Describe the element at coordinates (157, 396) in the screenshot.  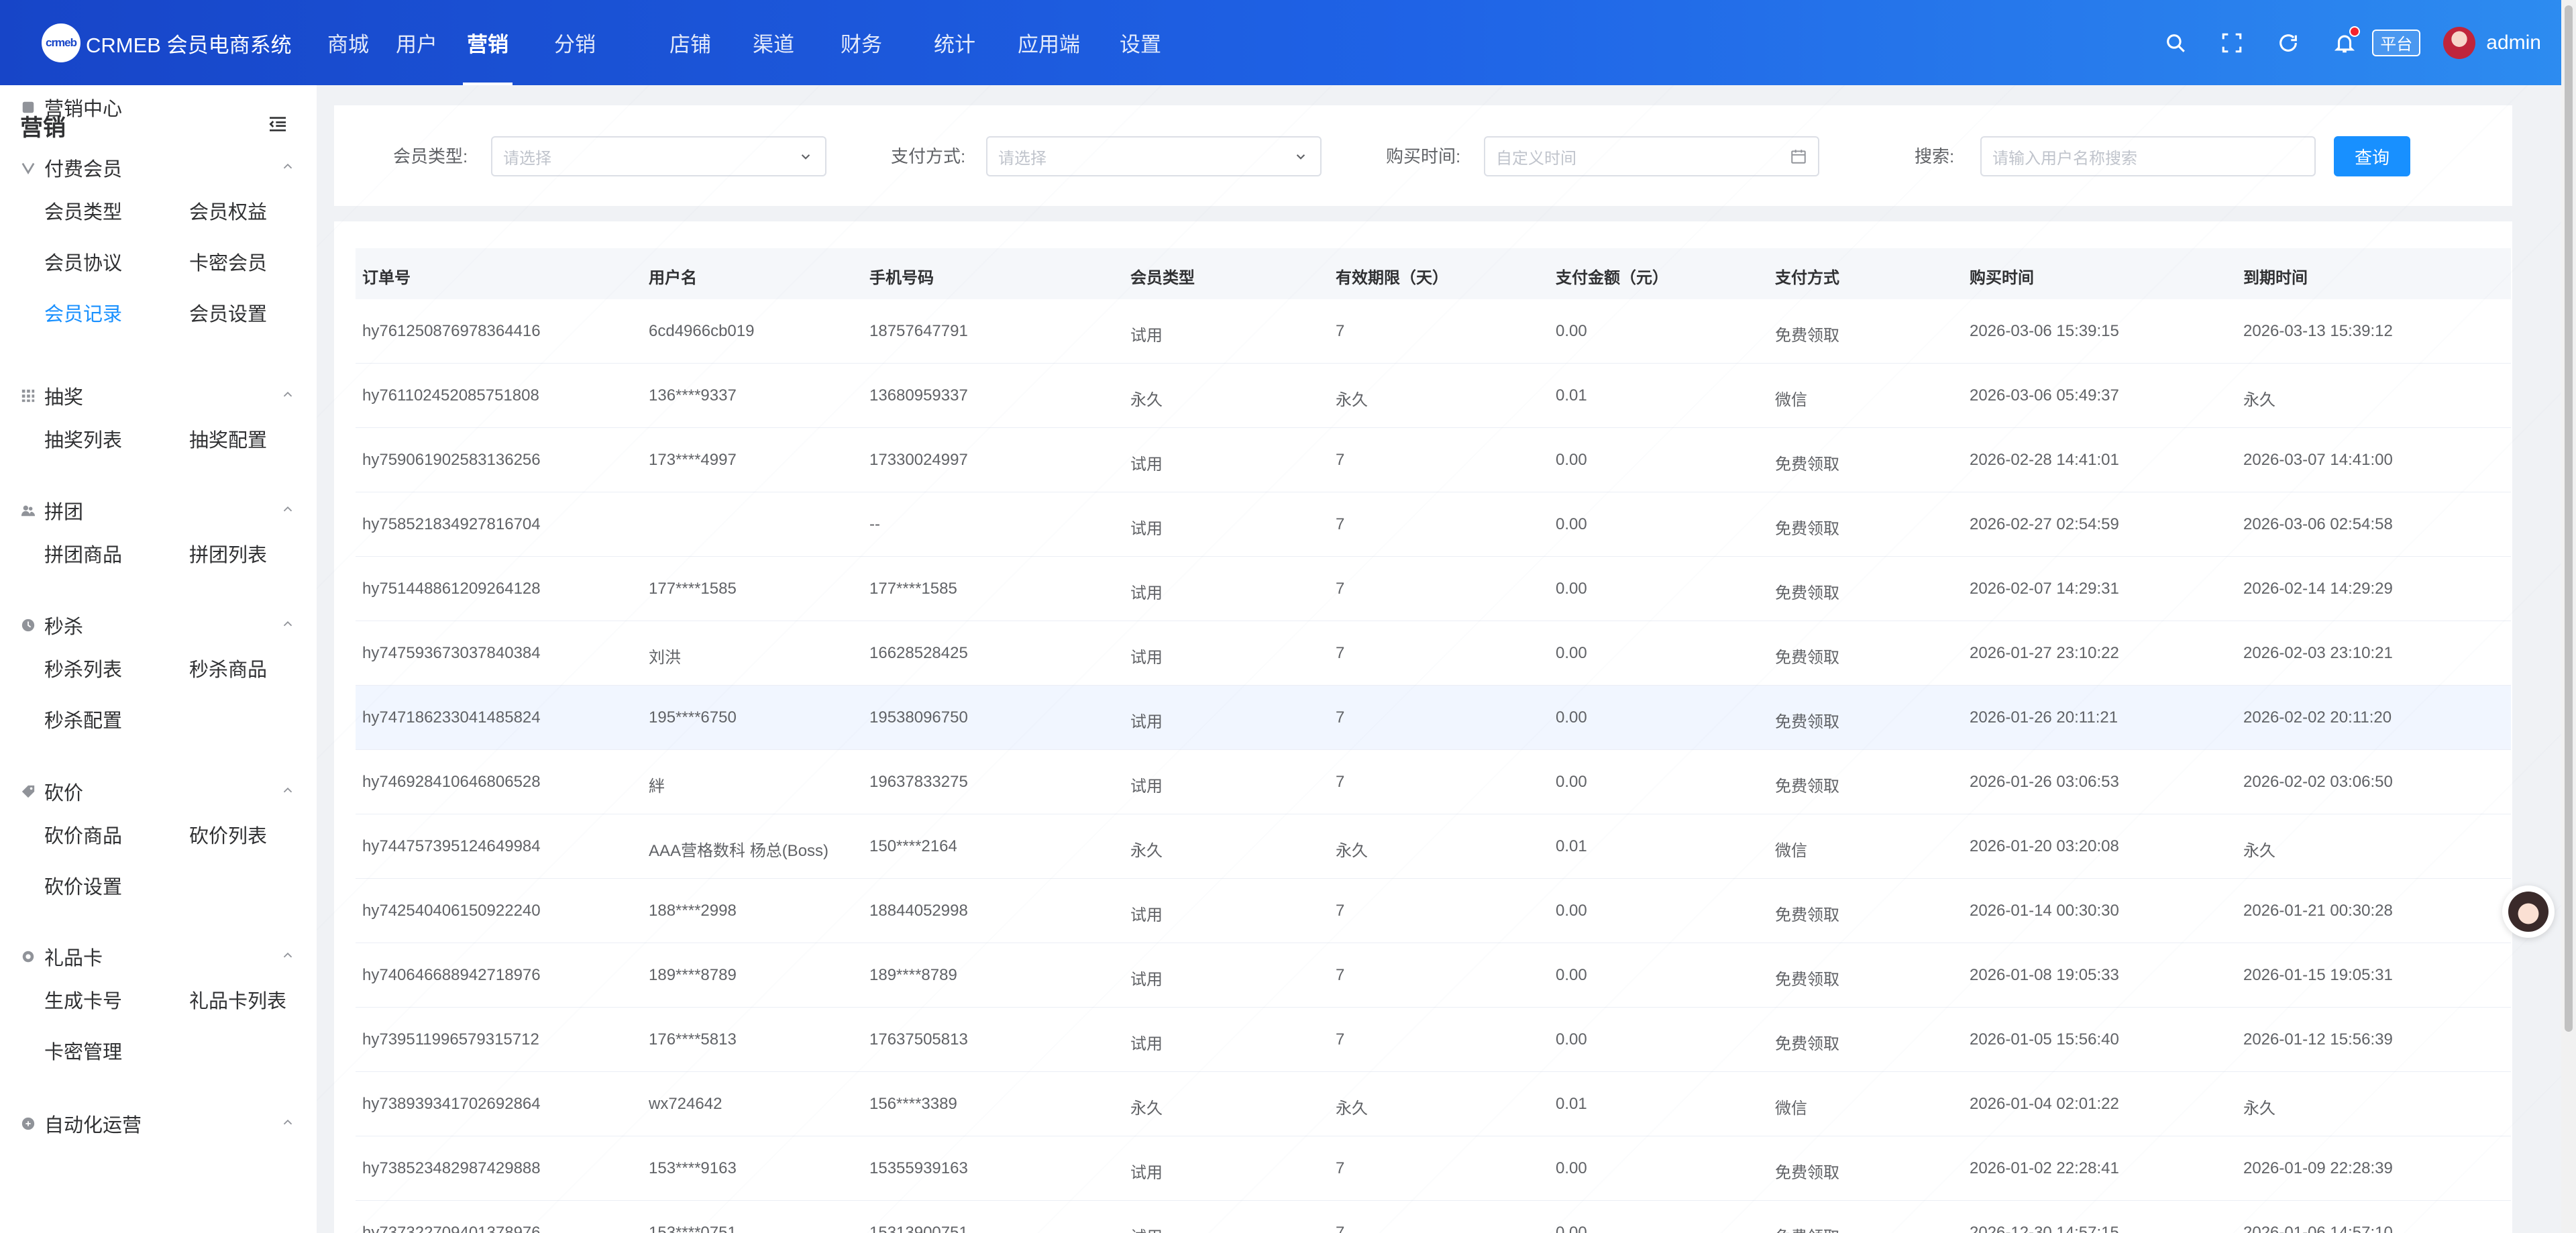
I see `sidebar-group: 抽奖` at that location.